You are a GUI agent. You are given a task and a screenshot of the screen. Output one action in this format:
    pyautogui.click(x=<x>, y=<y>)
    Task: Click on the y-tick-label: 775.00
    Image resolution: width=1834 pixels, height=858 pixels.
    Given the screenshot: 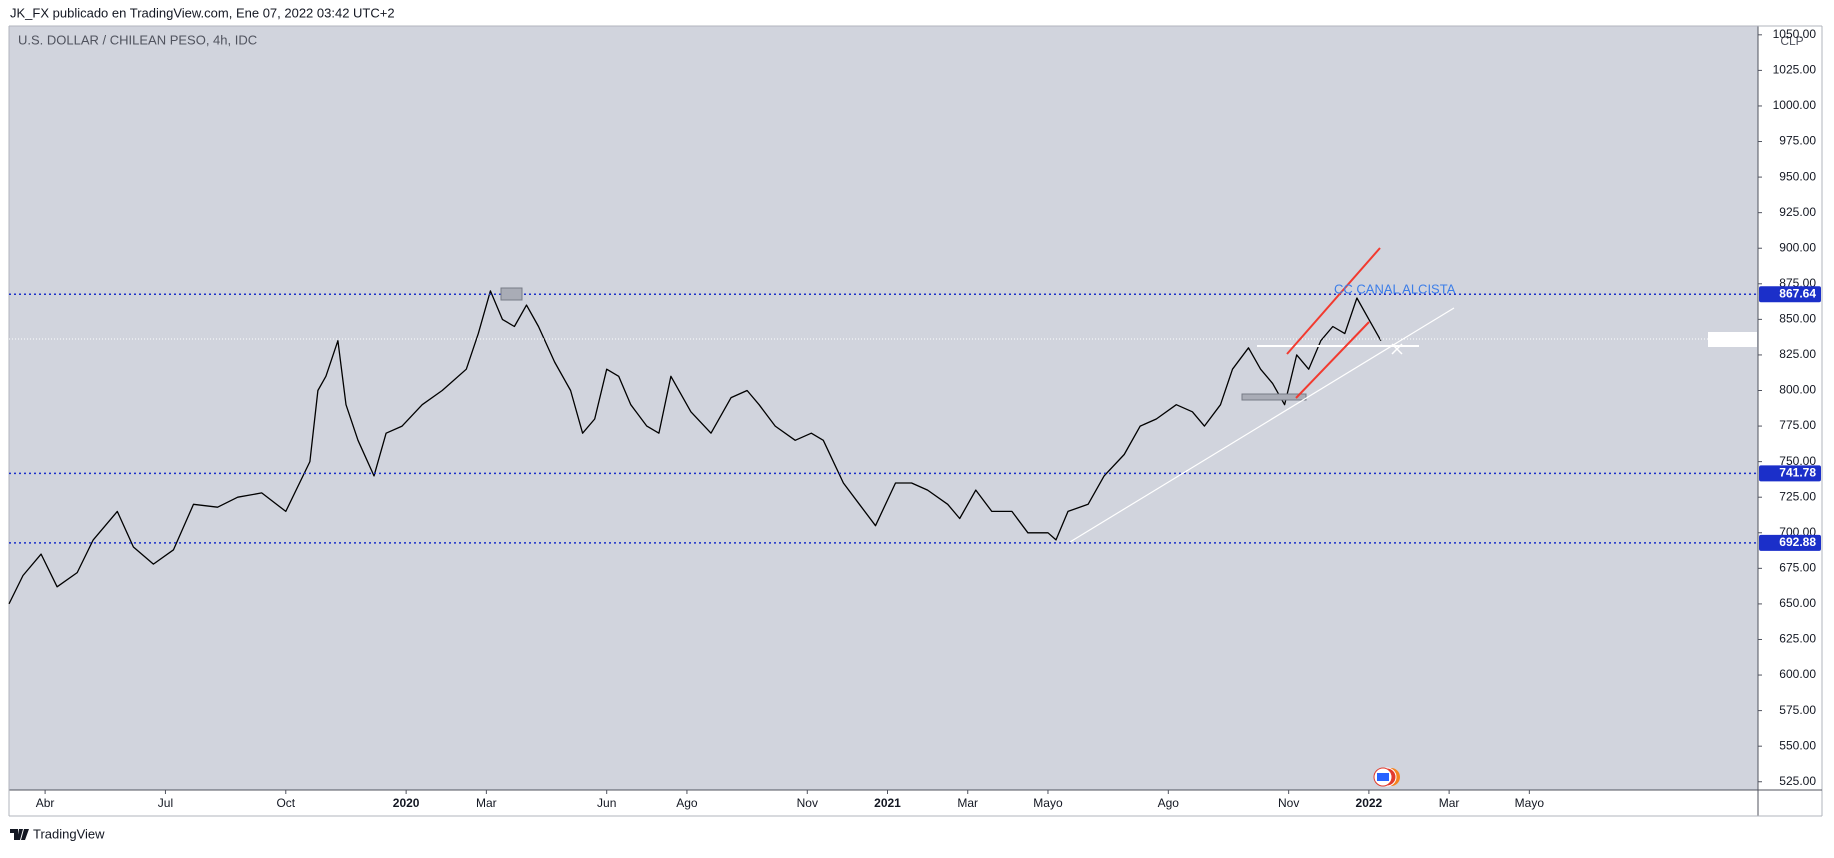 What is the action you would take?
    pyautogui.click(x=1797, y=425)
    